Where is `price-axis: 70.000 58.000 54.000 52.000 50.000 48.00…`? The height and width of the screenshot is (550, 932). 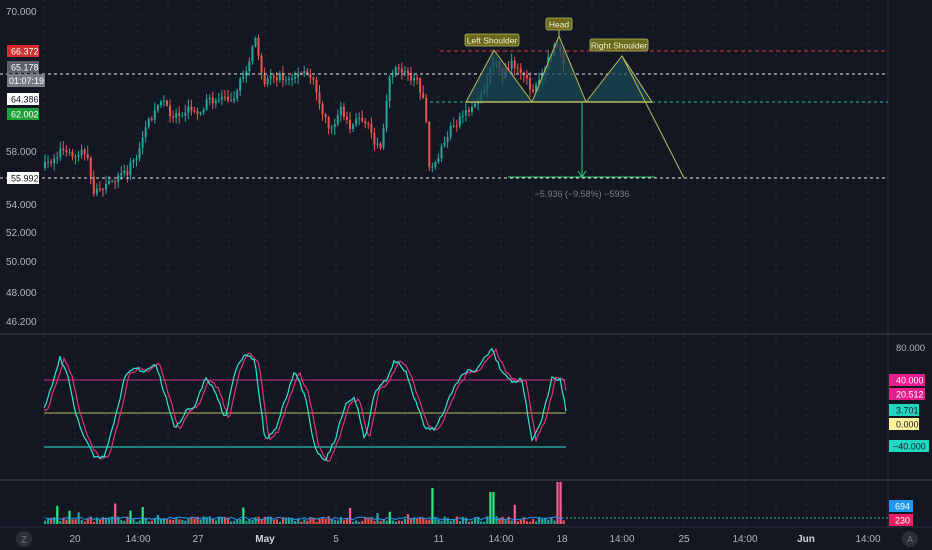
price-axis: 70.000 58.000 54.000 52.000 50.000 48.00… is located at coordinates (25, 167).